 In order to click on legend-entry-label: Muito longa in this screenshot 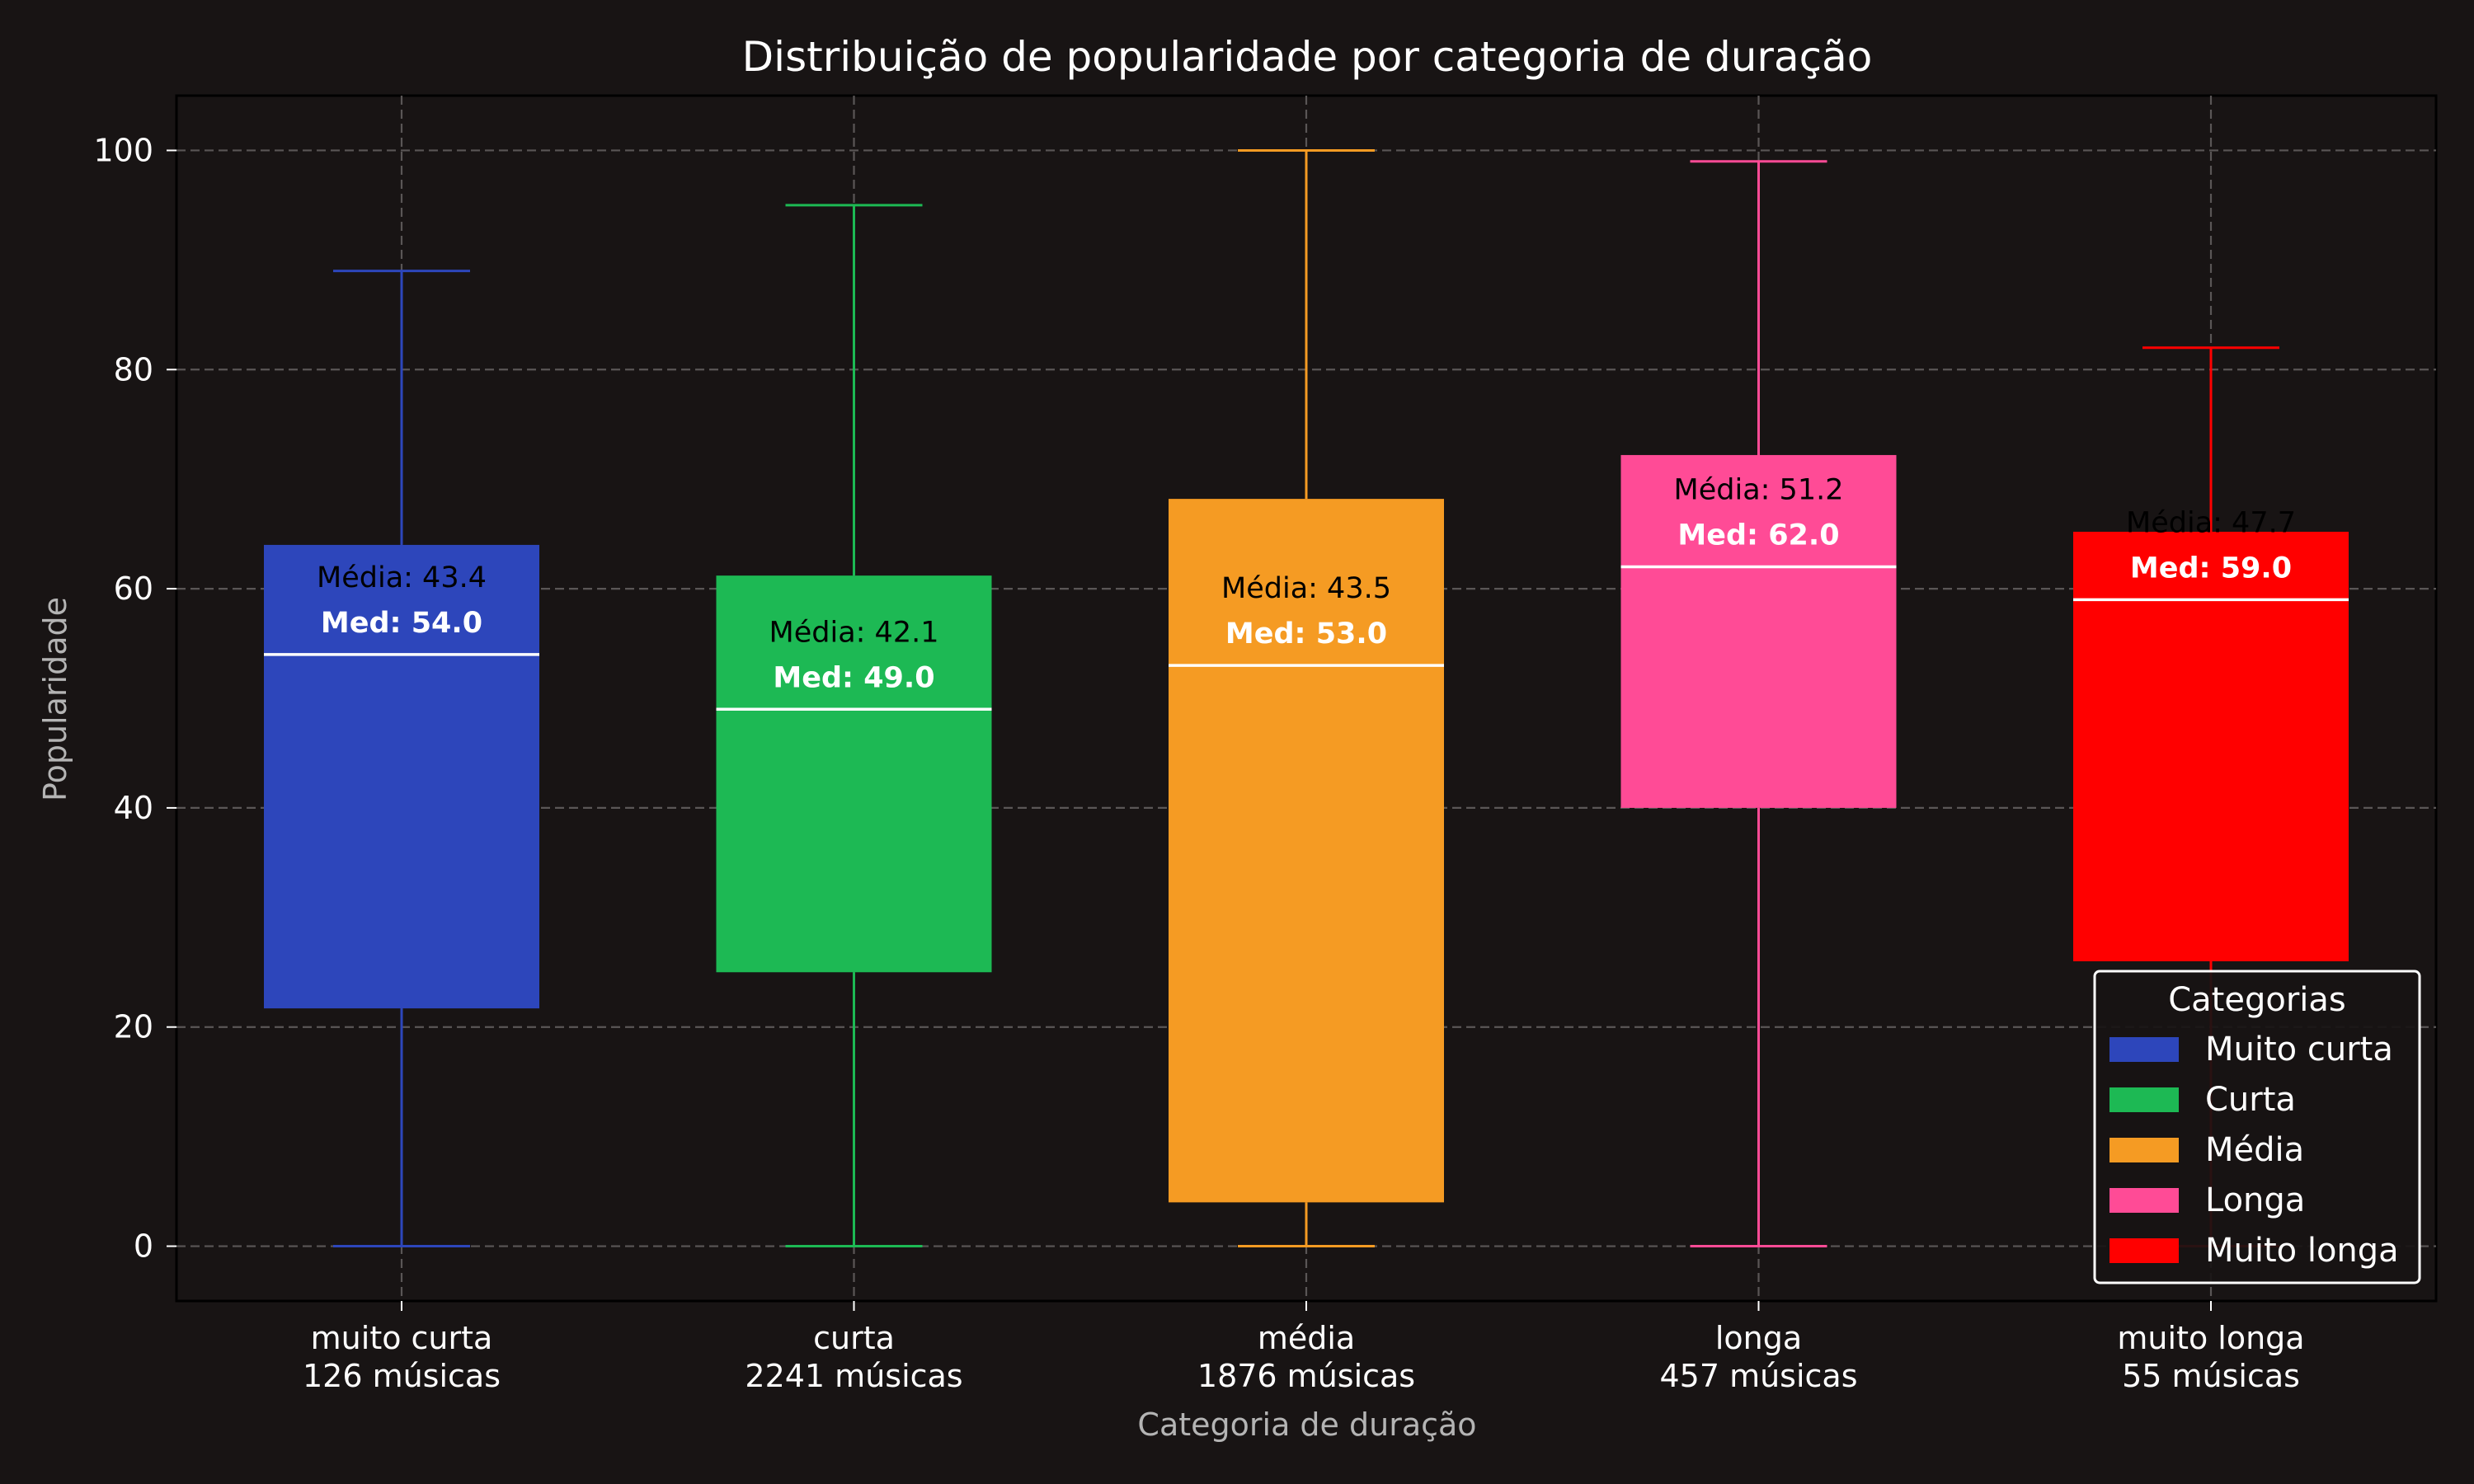, I will do `click(2302, 1251)`.